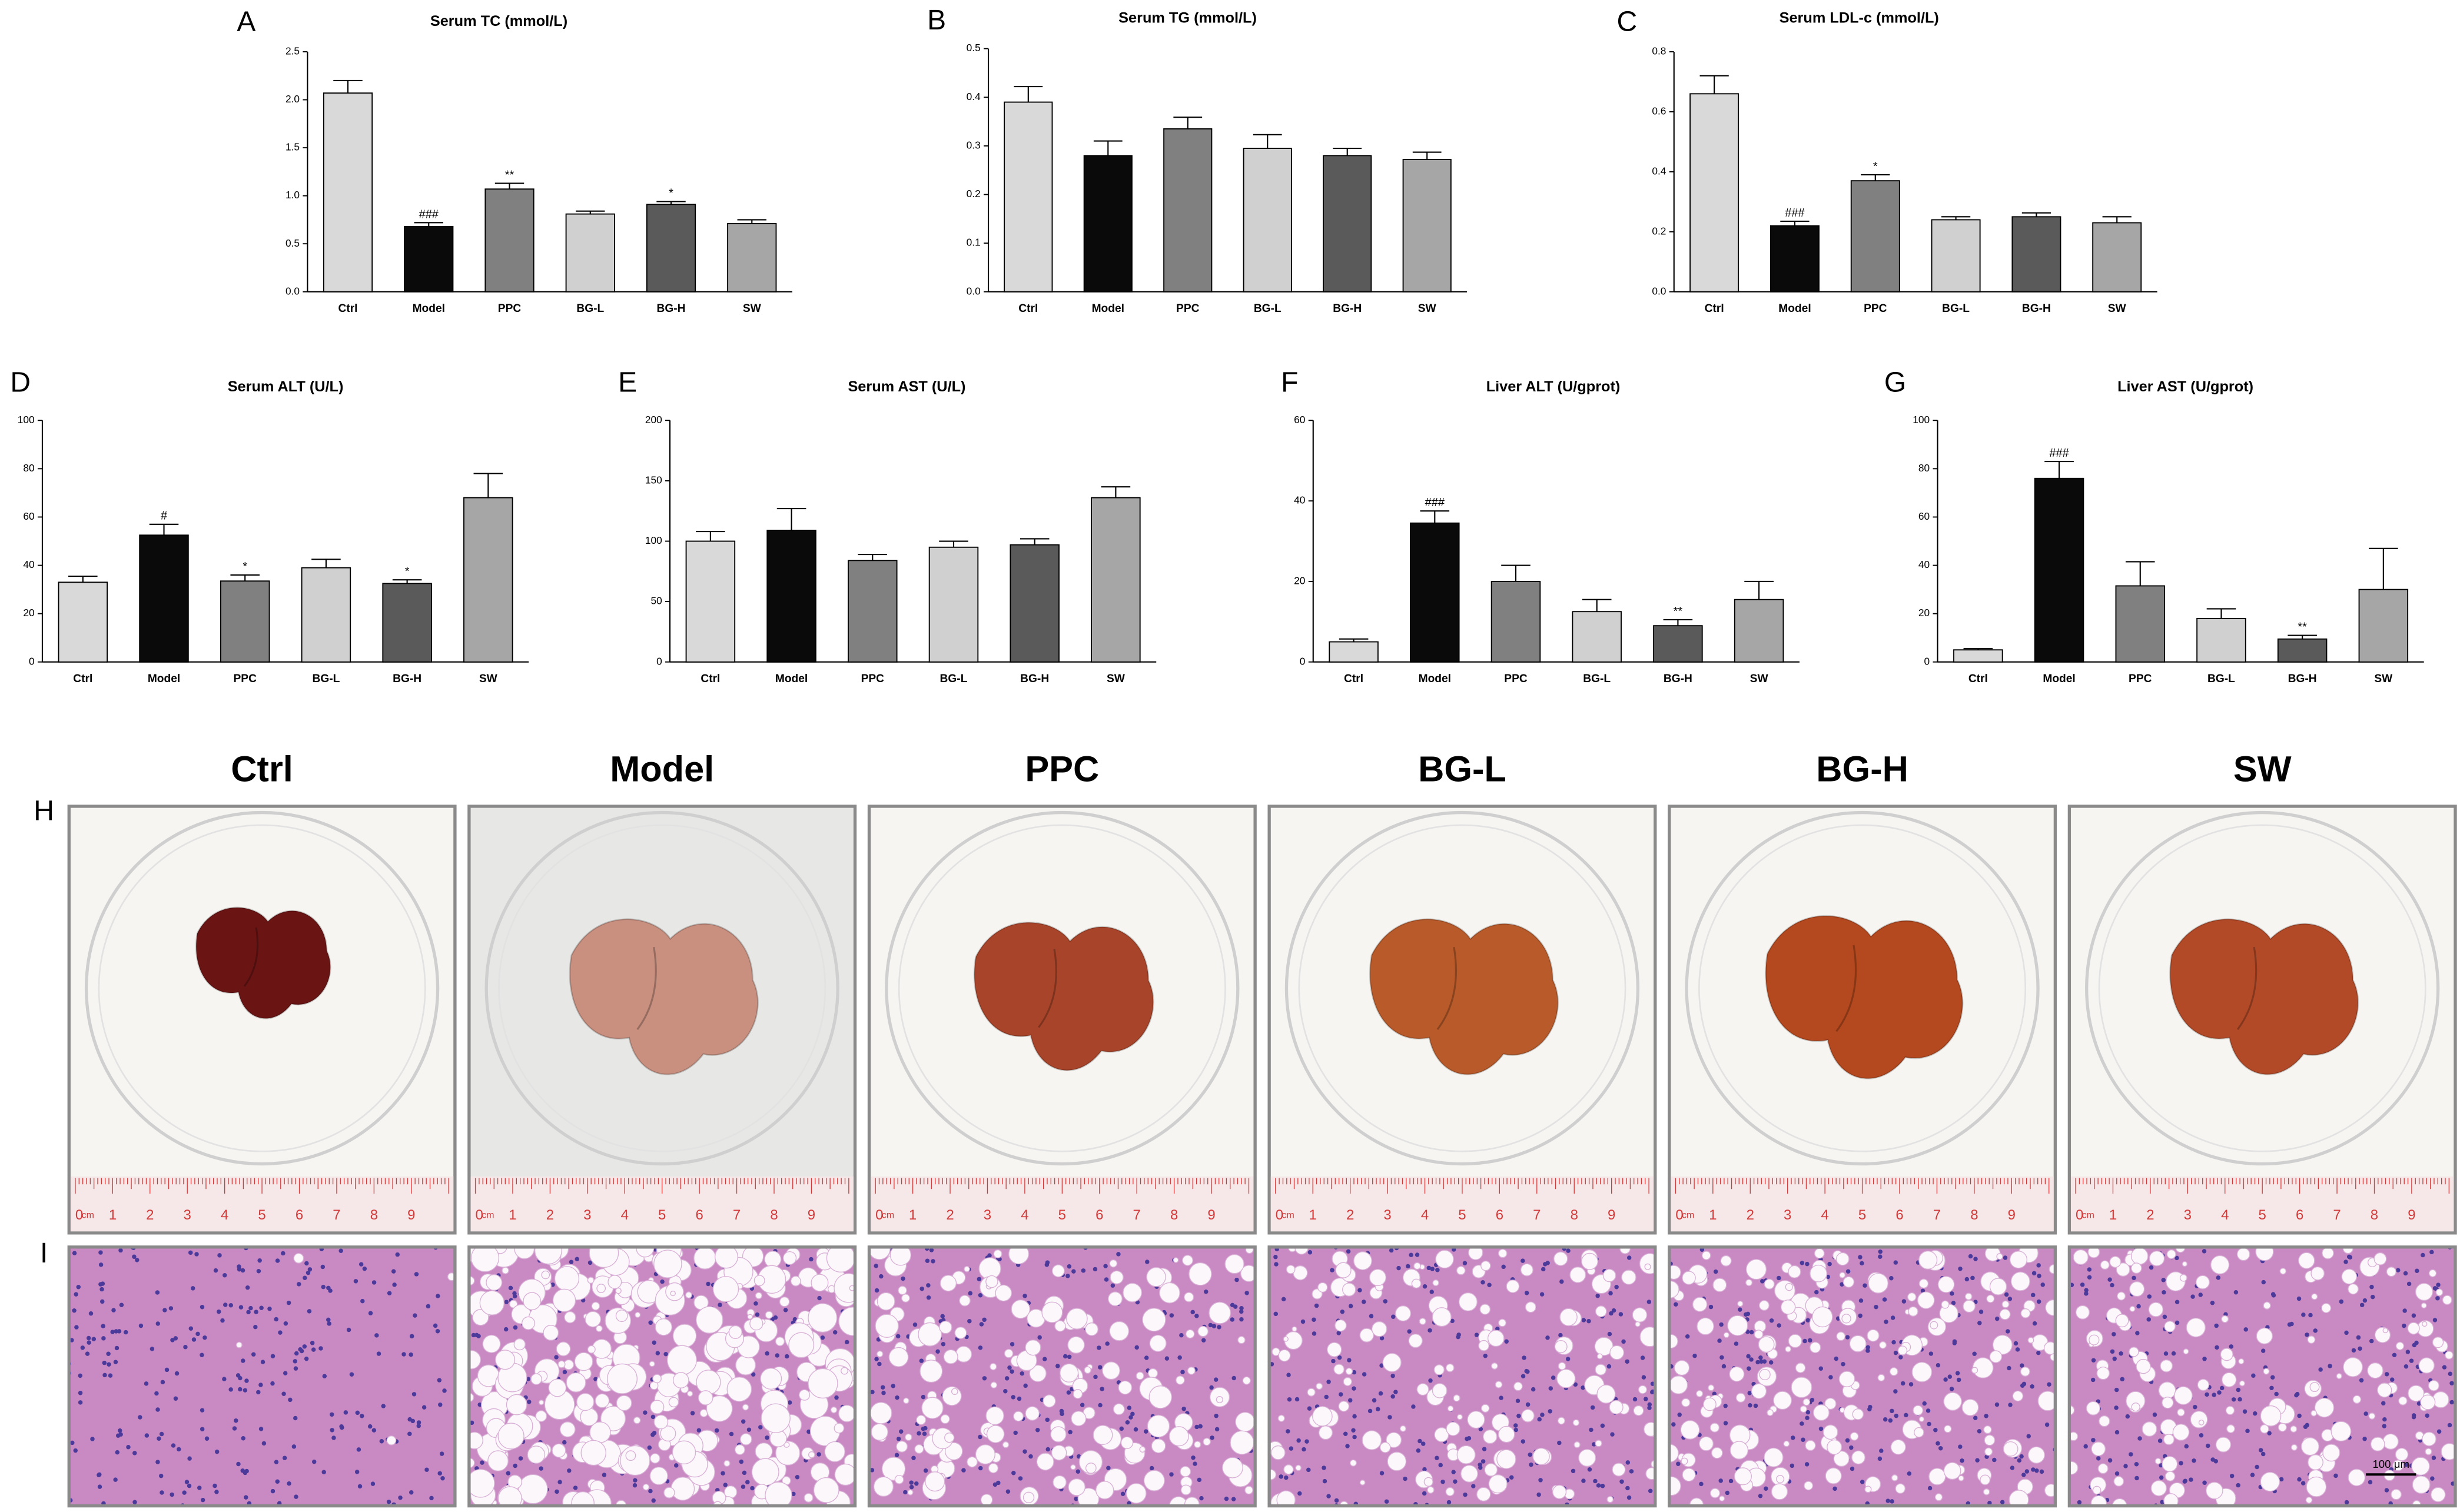 Image resolution: width=2460 pixels, height=1512 pixels. I want to click on ruler-label: 6, so click(299, 1215).